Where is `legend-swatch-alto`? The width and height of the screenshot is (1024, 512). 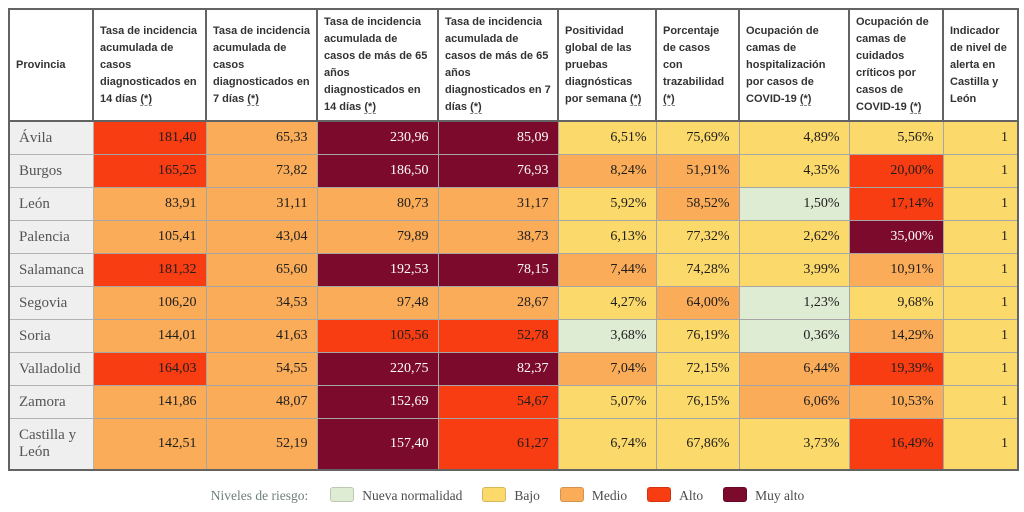
legend-swatch-alto is located at coordinates (659, 495).